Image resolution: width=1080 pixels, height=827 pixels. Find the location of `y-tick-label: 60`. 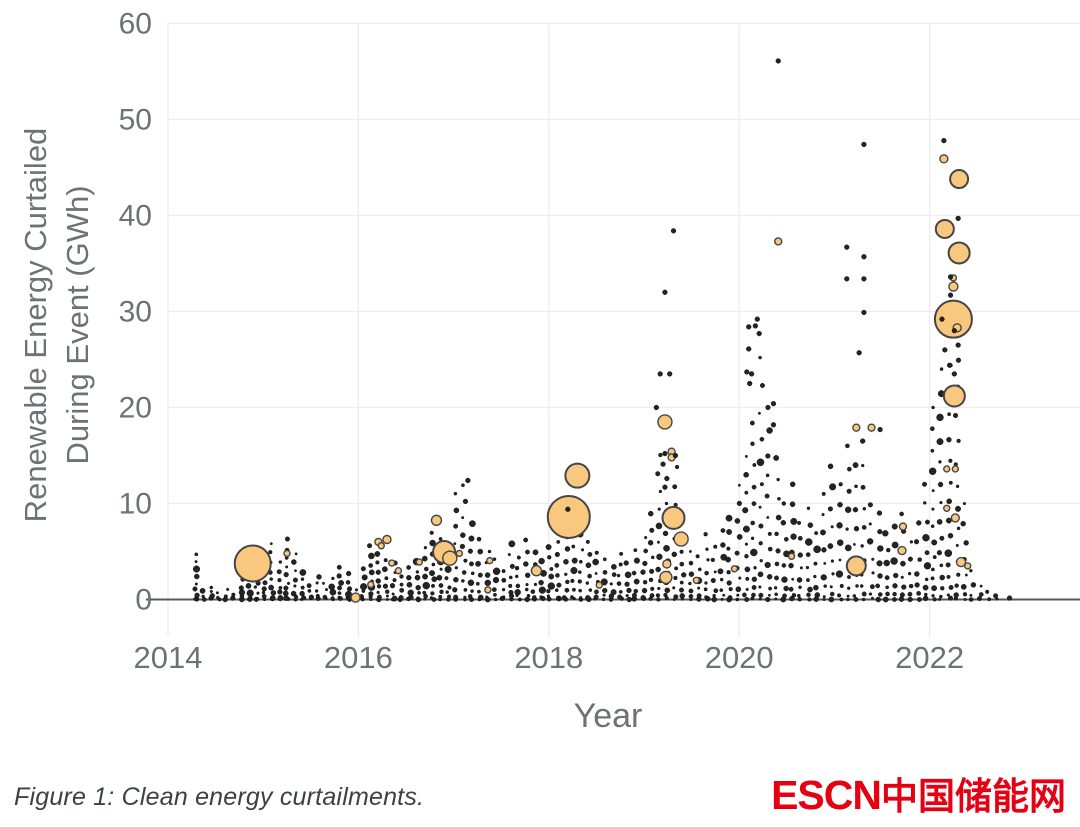

y-tick-label: 60 is located at coordinates (135, 24).